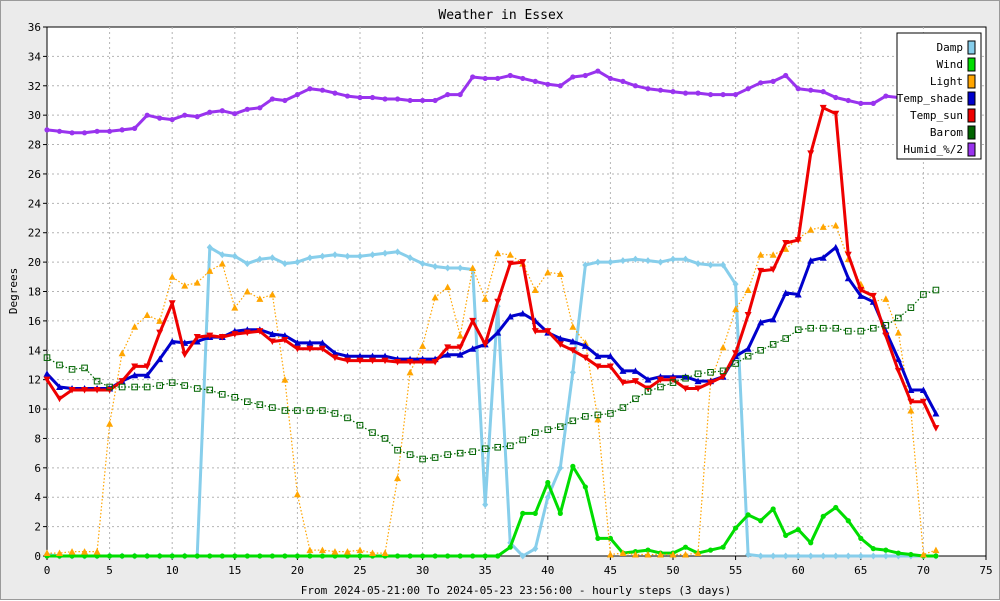 Image resolution: width=1000 pixels, height=601 pixels. What do you see at coordinates (971, 132) in the screenshot?
I see `legend-swatch-barom` at bounding box center [971, 132].